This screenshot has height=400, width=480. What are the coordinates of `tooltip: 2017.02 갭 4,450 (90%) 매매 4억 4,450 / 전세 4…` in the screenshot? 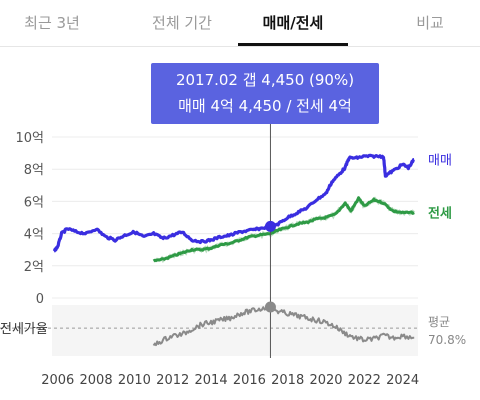 It's located at (265, 93).